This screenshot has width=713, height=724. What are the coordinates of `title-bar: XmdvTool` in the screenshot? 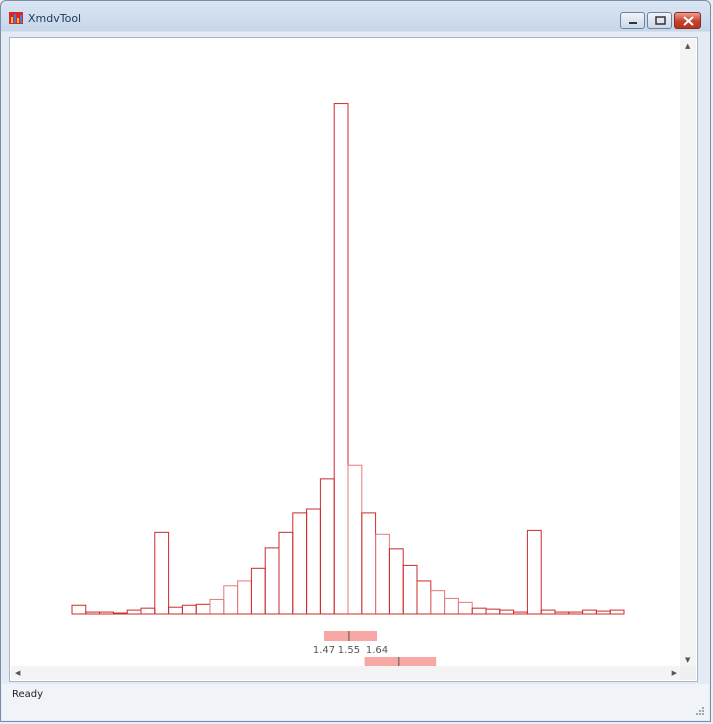 It's located at (355, 16).